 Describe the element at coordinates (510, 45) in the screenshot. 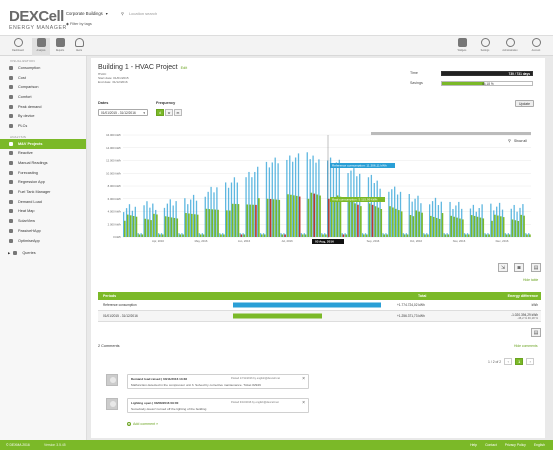

I see `toolbar-administration: Administration` at that location.